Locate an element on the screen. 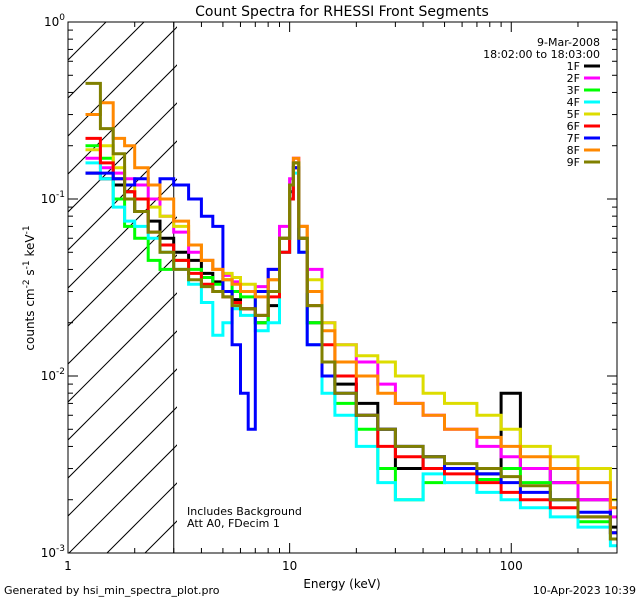 Image resolution: width=640 pixels, height=600 pixels. legend-label: 8F is located at coordinates (573, 150).